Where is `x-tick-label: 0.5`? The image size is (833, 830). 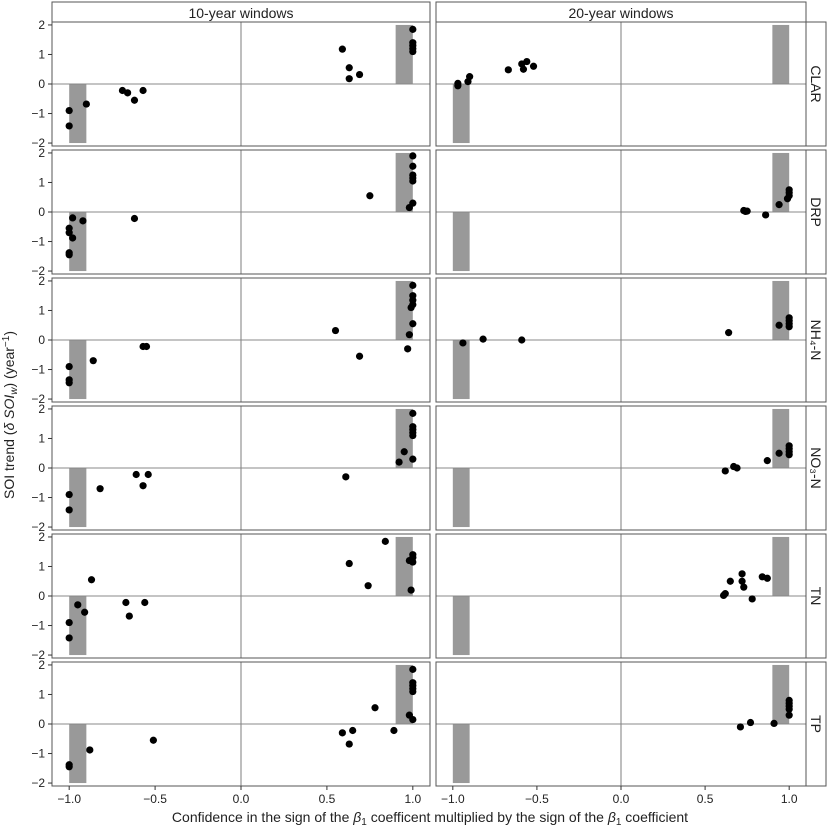 x-tick-label: 0.5 is located at coordinates (705, 799).